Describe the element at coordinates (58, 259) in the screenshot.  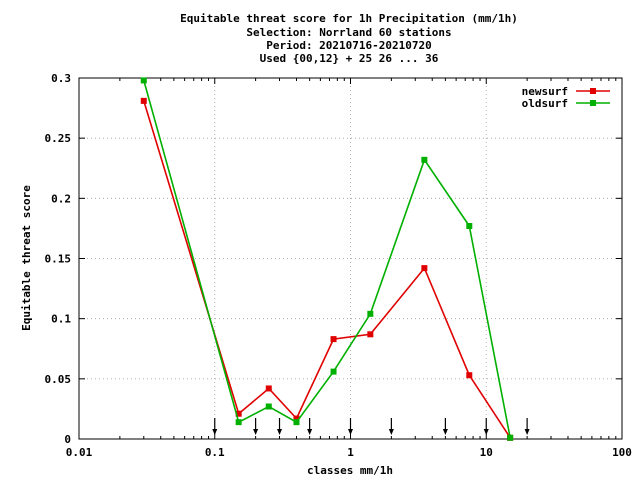
I see `y-tick-label: 0.15` at that location.